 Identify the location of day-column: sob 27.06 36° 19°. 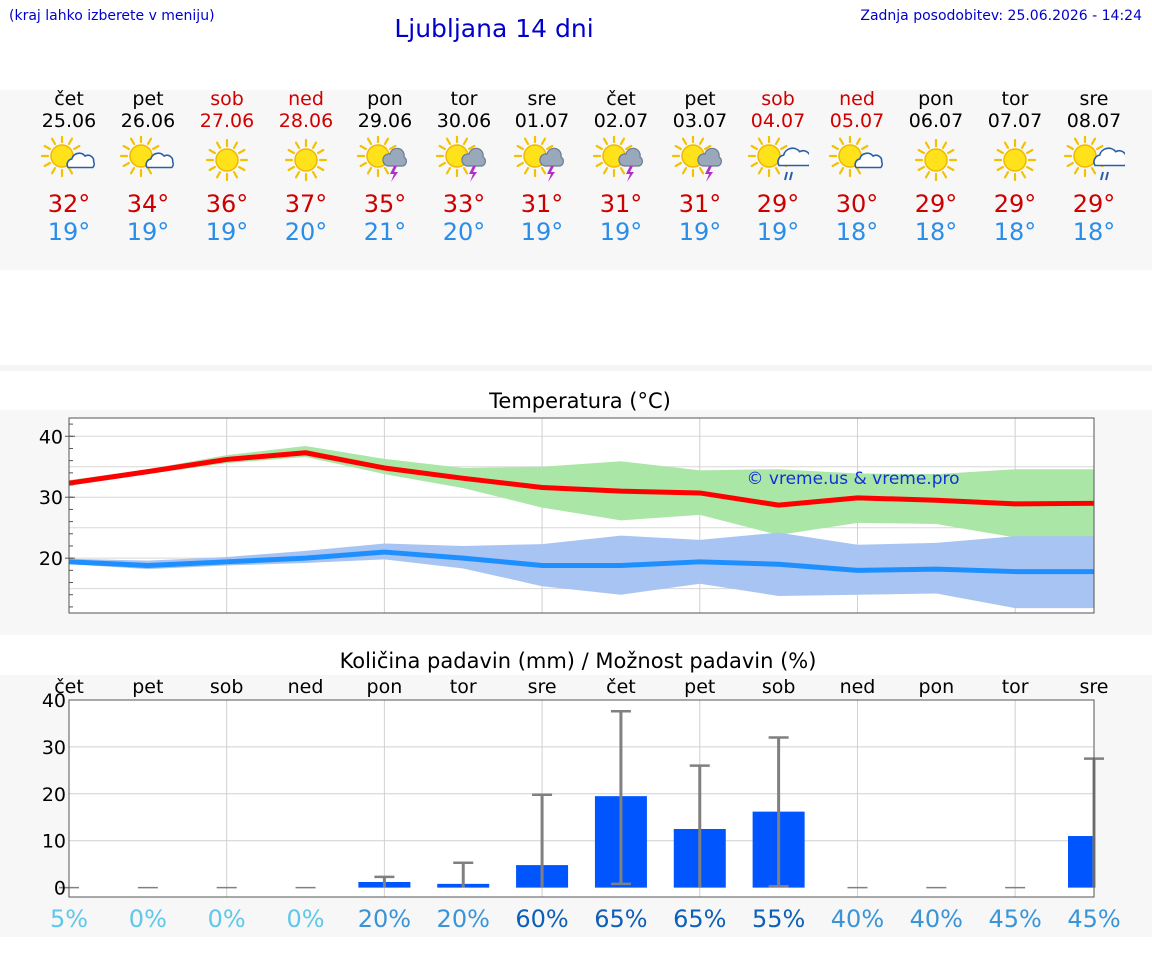
(227, 167).